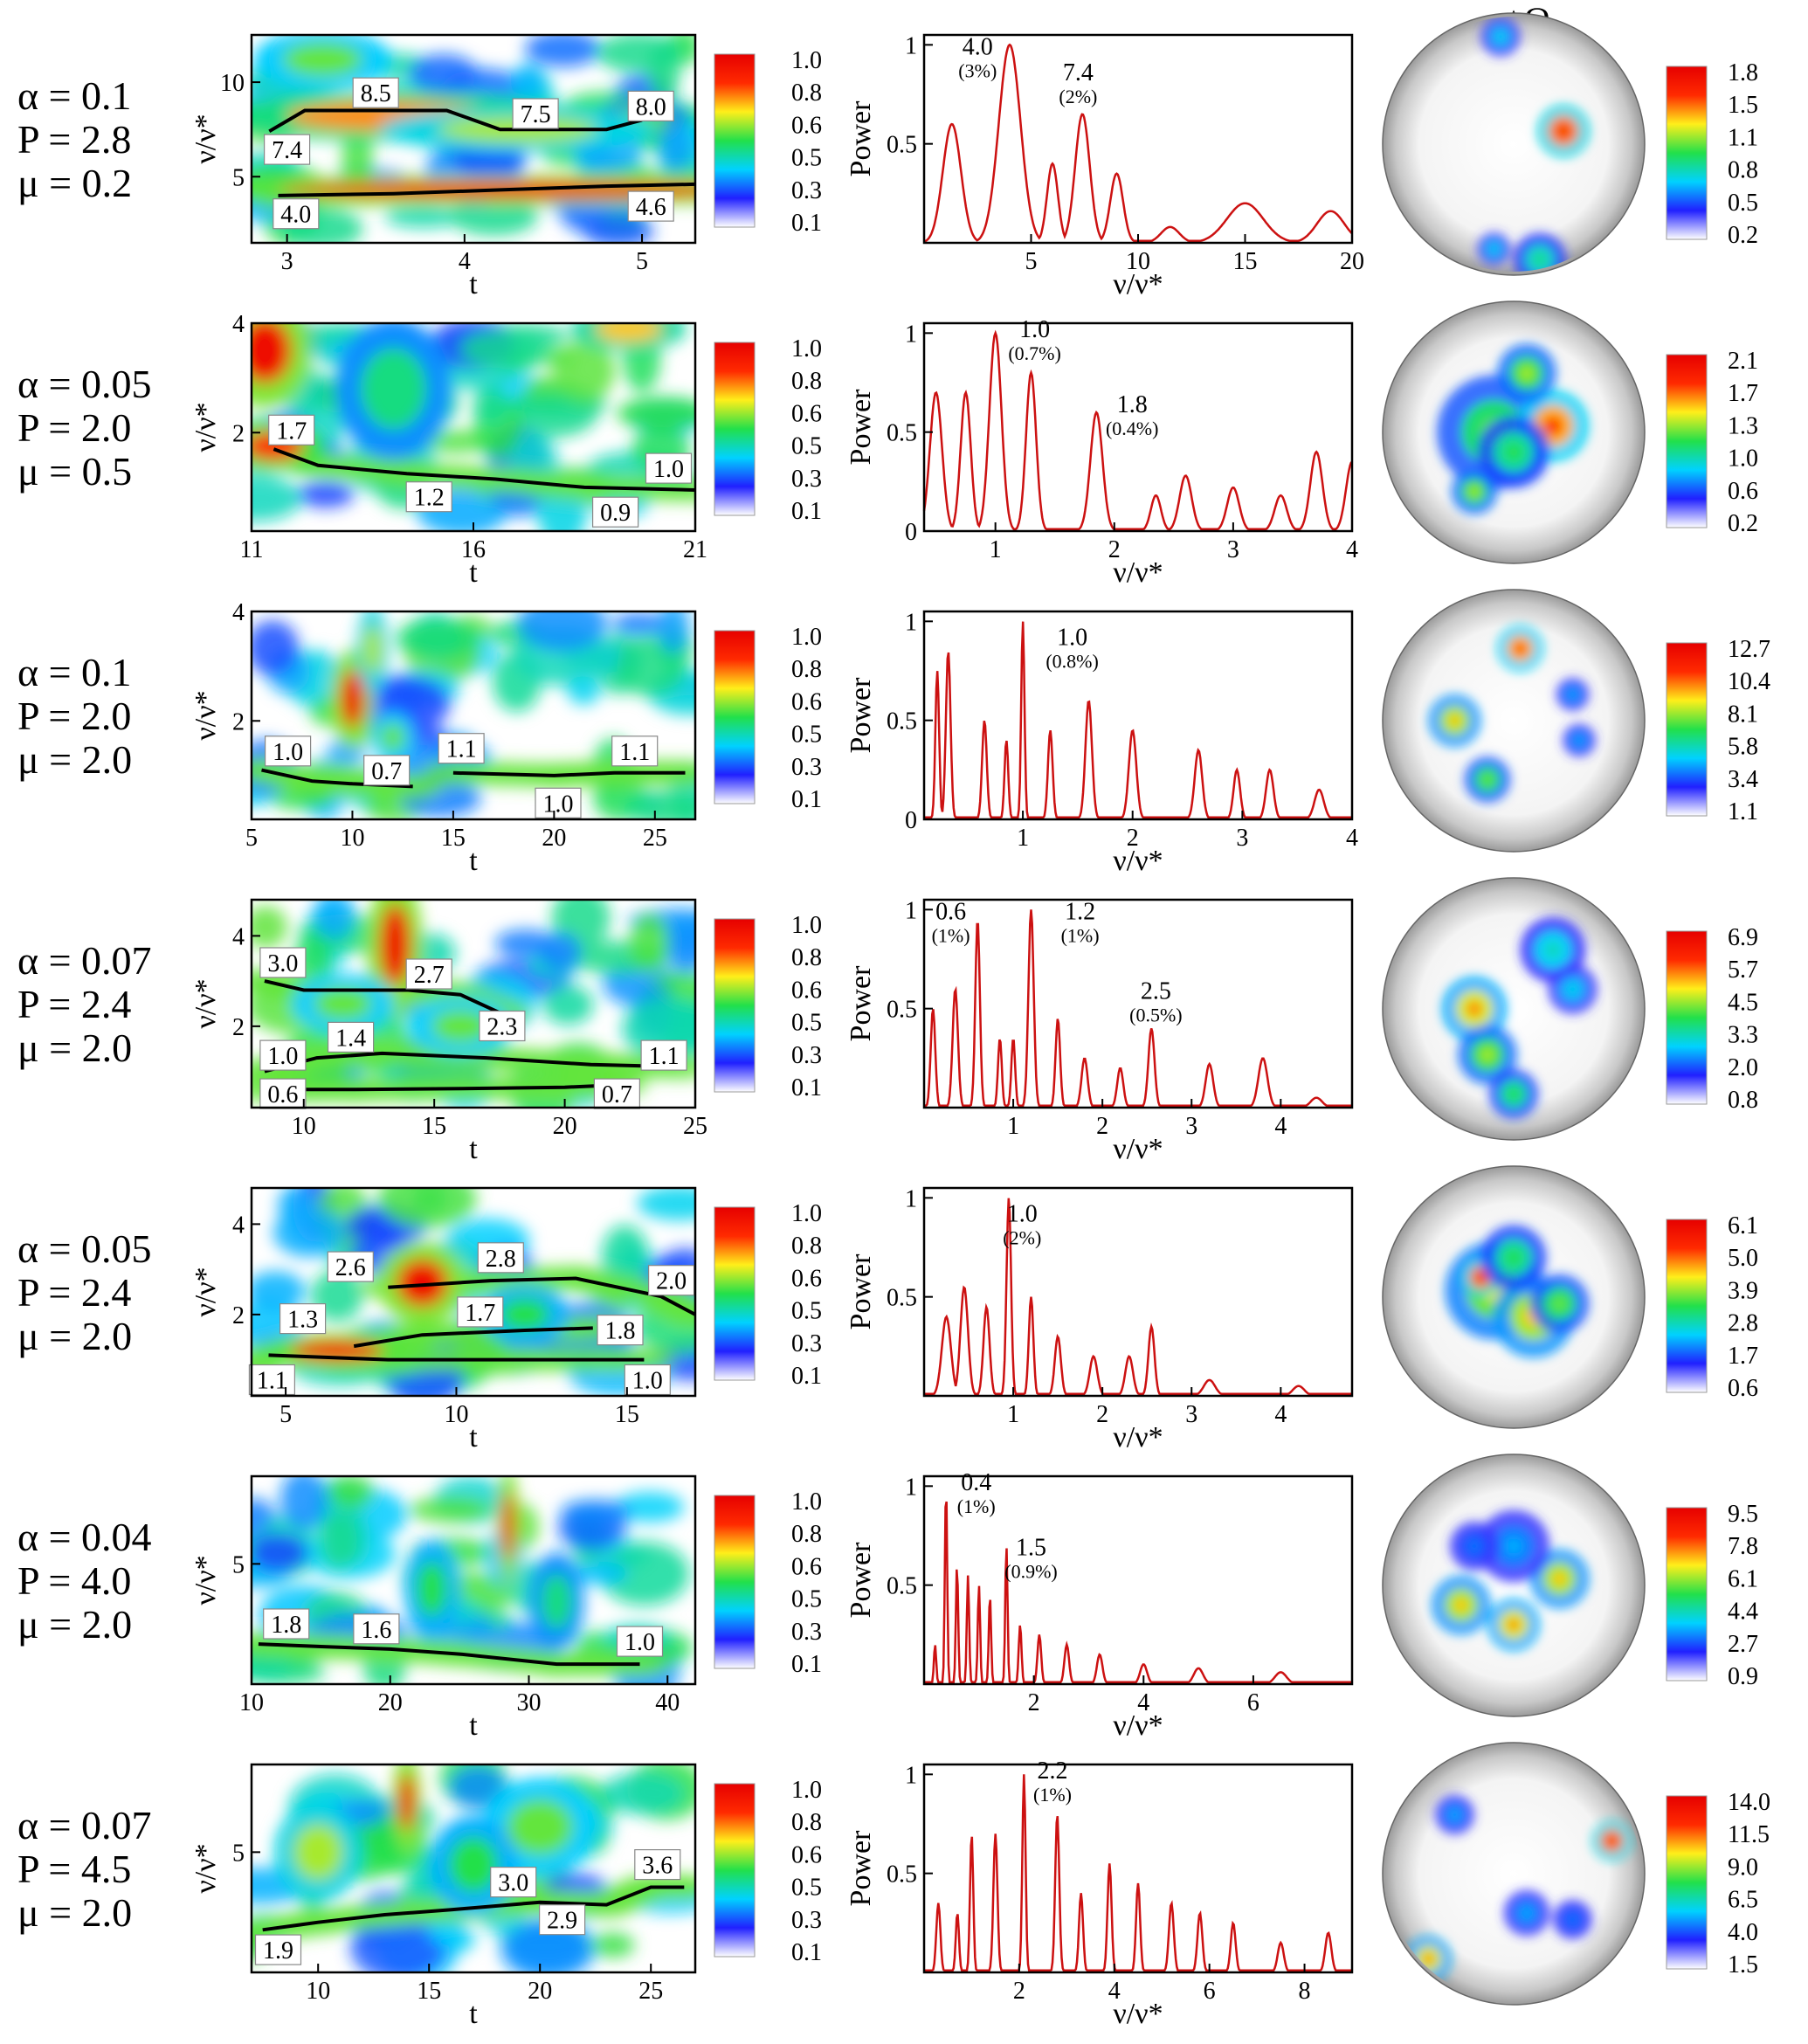  Describe the element at coordinates (1743, 1258) in the screenshot. I see `colorbar-tick-label: 5.0` at that location.